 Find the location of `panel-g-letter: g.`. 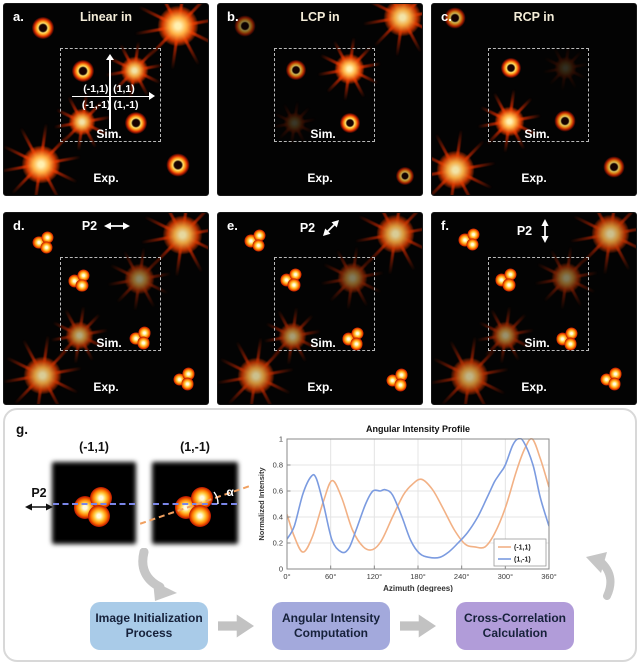

panel-g-letter: g. is located at coordinates (22, 429).